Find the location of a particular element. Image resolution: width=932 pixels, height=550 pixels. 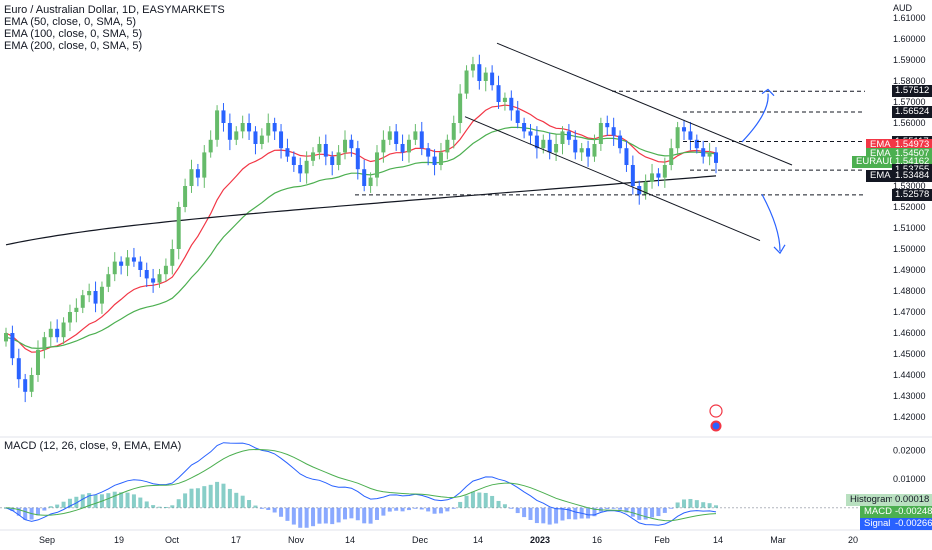

down-arrow-head is located at coordinates (779, 249).